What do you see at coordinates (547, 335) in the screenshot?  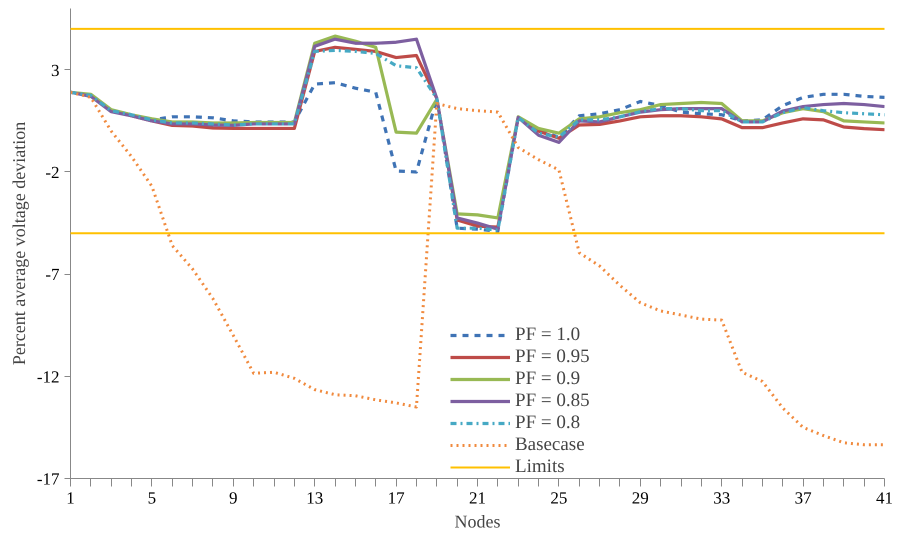 I see `legend-label: PF = 1.0` at bounding box center [547, 335].